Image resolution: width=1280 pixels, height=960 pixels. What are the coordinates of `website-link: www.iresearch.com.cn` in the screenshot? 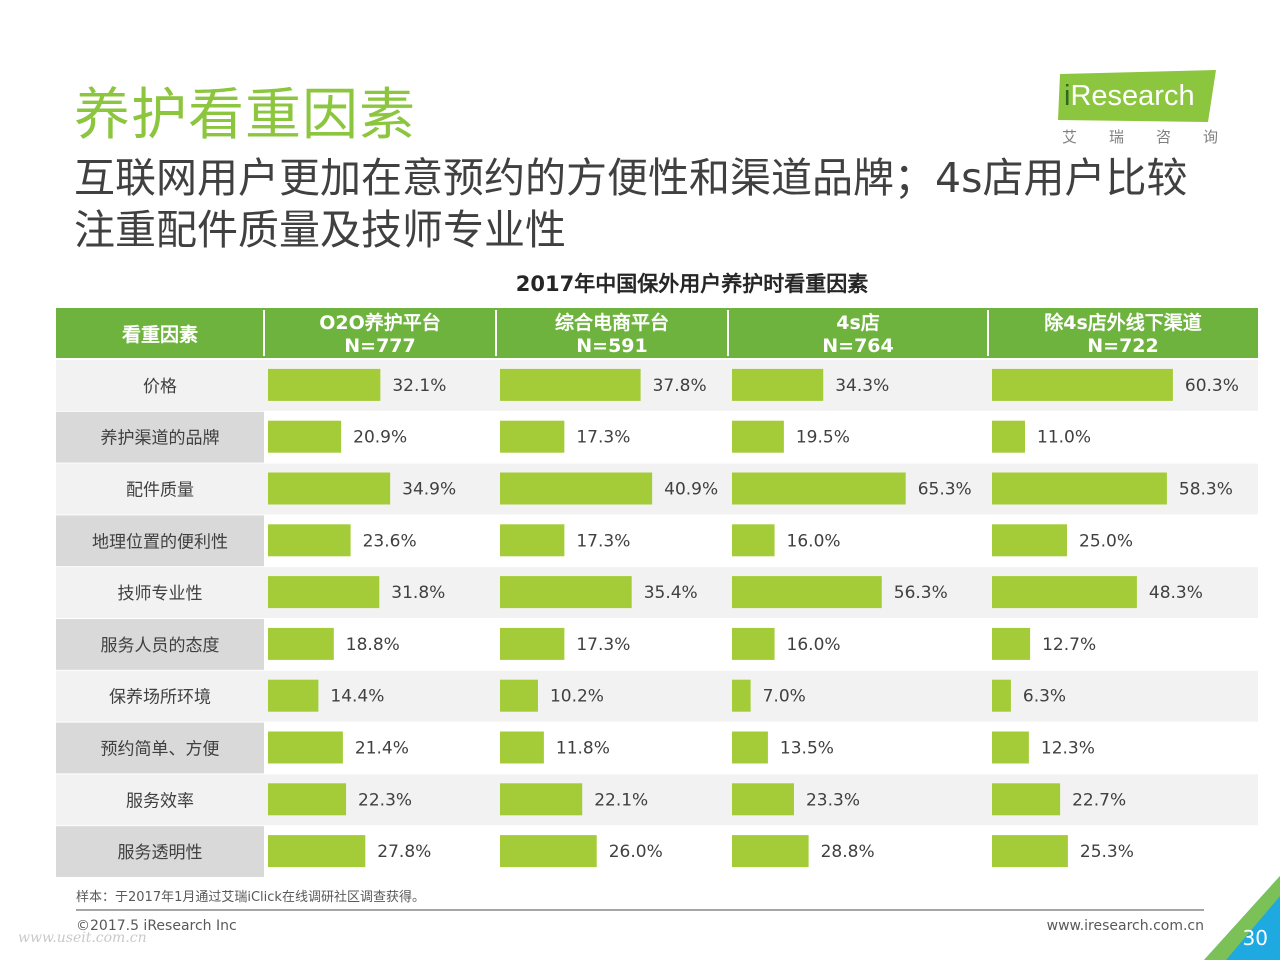 It's located at (1125, 926).